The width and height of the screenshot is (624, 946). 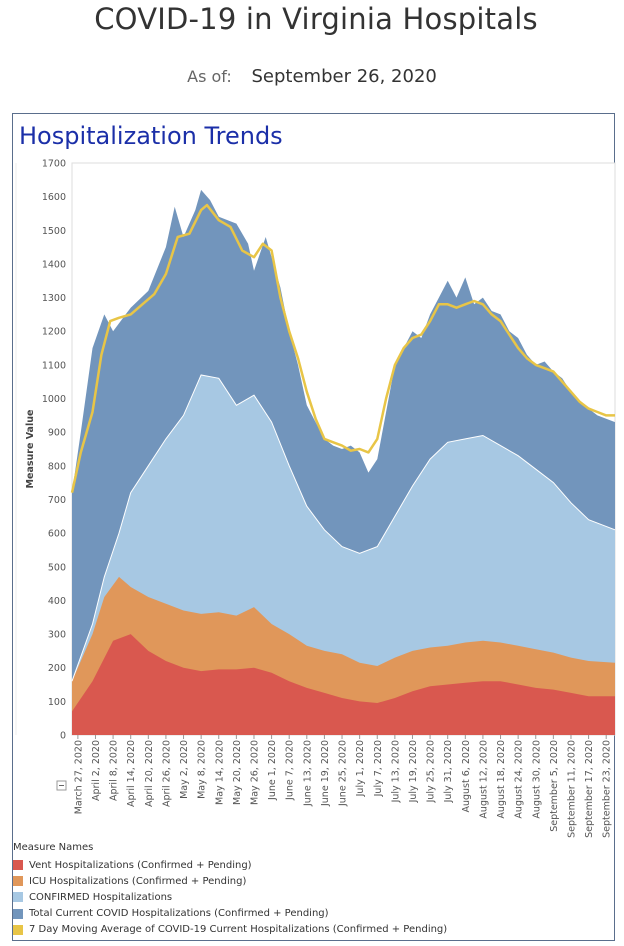 I want to click on y-tick-label: 1600, so click(x=54, y=197).